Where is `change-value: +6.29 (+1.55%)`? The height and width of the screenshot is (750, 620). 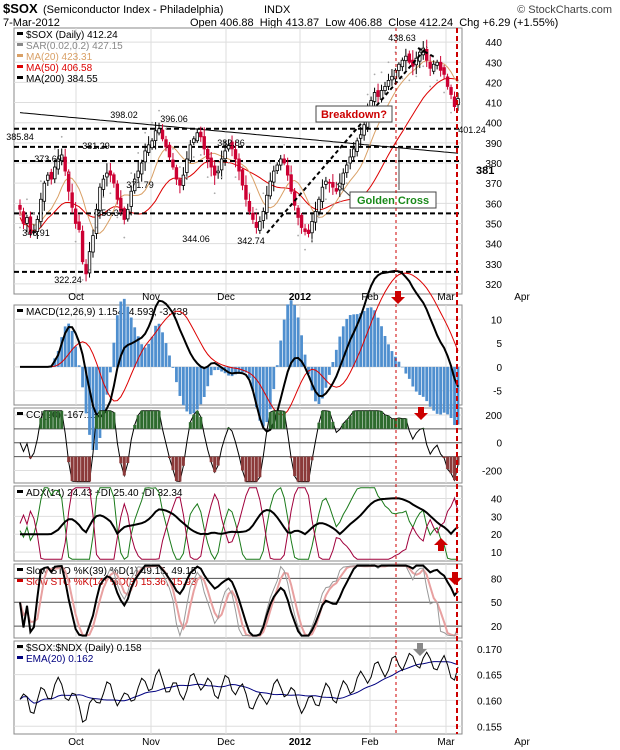
change-value: +6.29 (+1.55%) is located at coordinates (520, 23).